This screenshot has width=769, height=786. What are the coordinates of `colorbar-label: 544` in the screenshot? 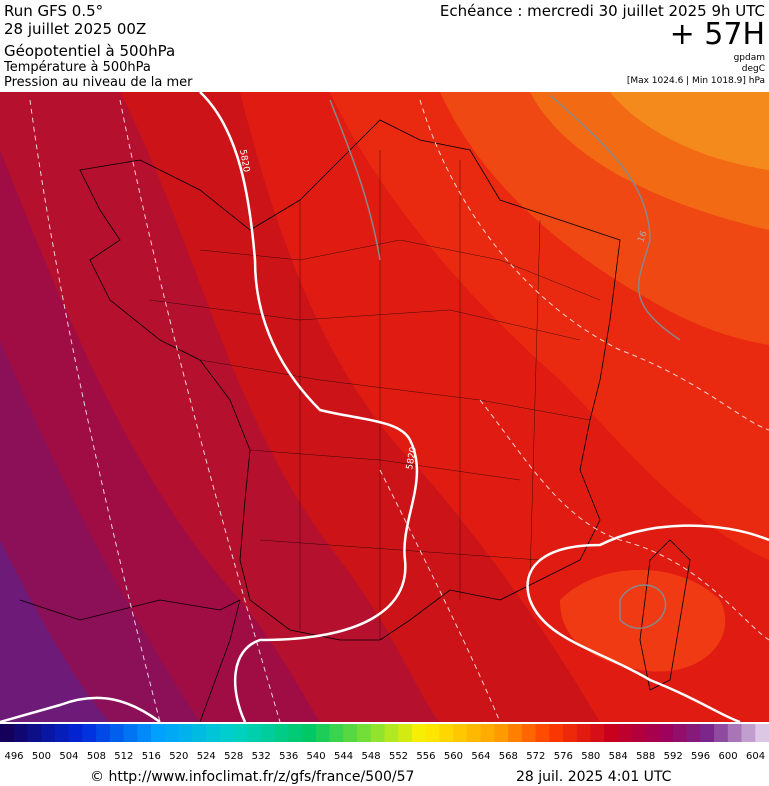 It's located at (343, 756).